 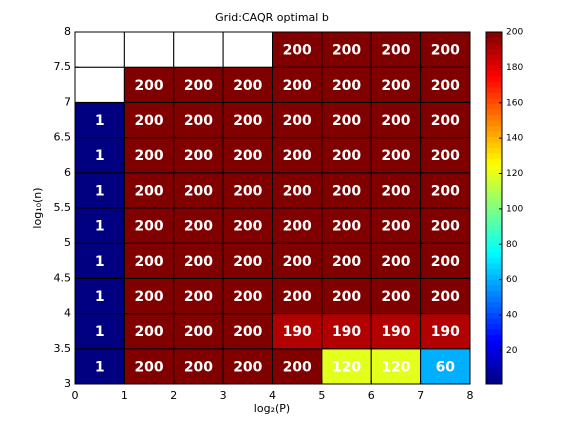 What do you see at coordinates (223, 395) in the screenshot?
I see `x-tick-label: 3` at bounding box center [223, 395].